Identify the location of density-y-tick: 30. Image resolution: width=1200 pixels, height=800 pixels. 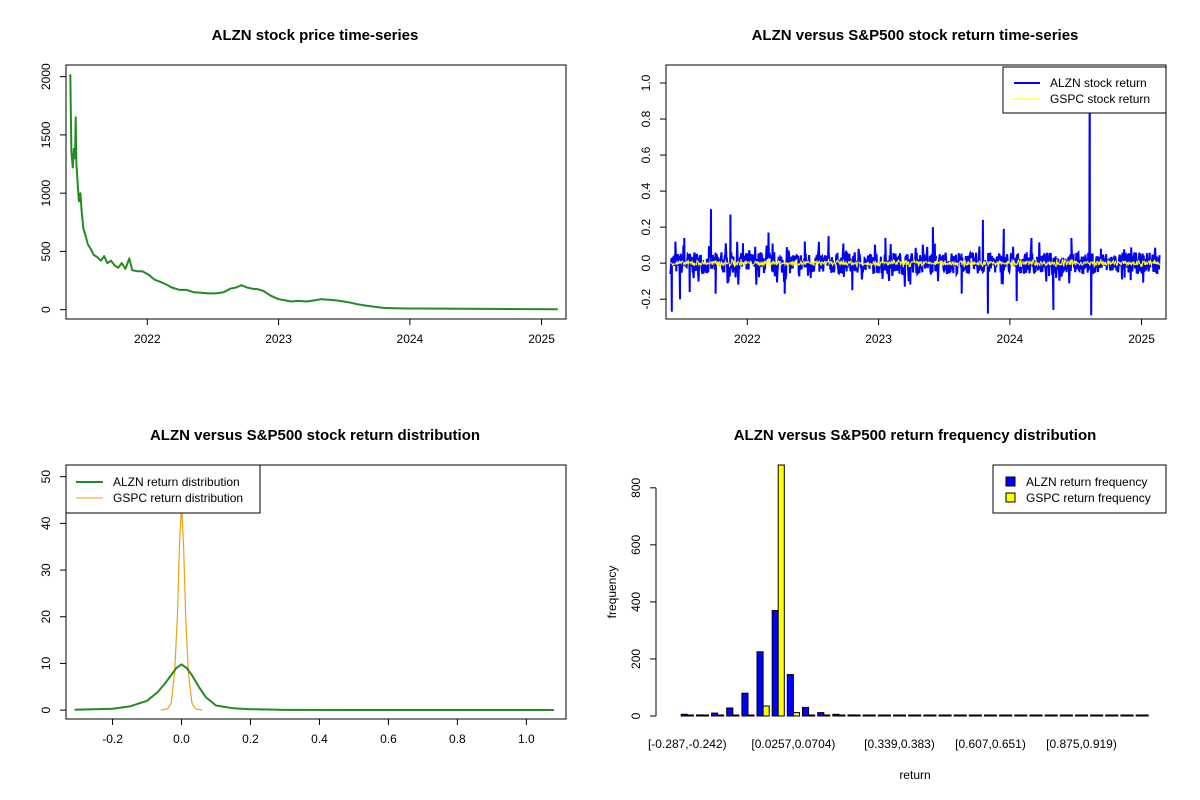
(46, 570).